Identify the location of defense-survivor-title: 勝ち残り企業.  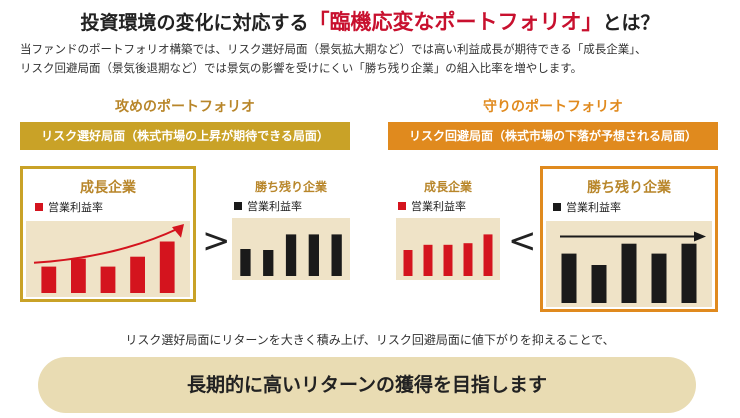
(629, 188).